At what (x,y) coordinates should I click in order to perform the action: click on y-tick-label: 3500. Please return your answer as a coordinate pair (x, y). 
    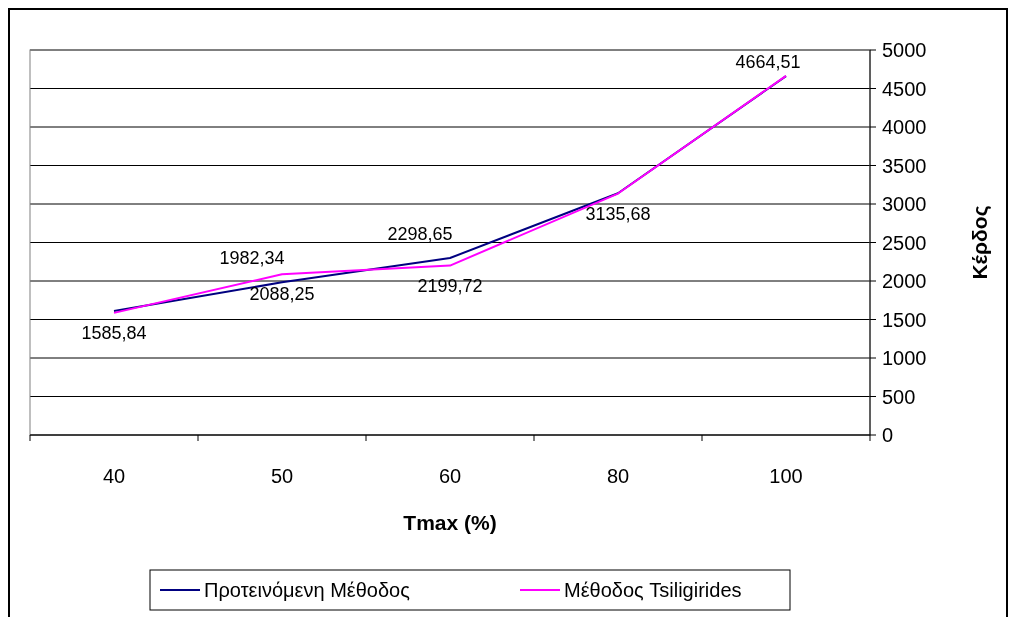
    Looking at the image, I should click on (904, 165).